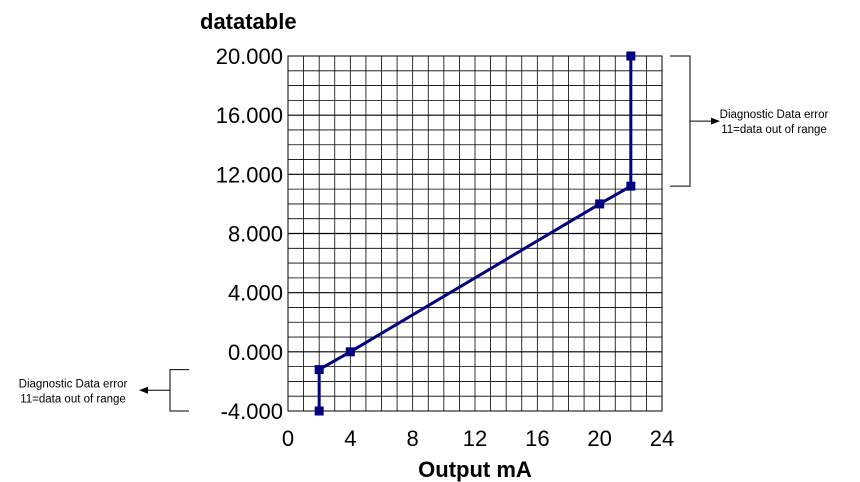 The width and height of the screenshot is (860, 482). What do you see at coordinates (662, 438) in the screenshot?
I see `x-tick-label: 24` at bounding box center [662, 438].